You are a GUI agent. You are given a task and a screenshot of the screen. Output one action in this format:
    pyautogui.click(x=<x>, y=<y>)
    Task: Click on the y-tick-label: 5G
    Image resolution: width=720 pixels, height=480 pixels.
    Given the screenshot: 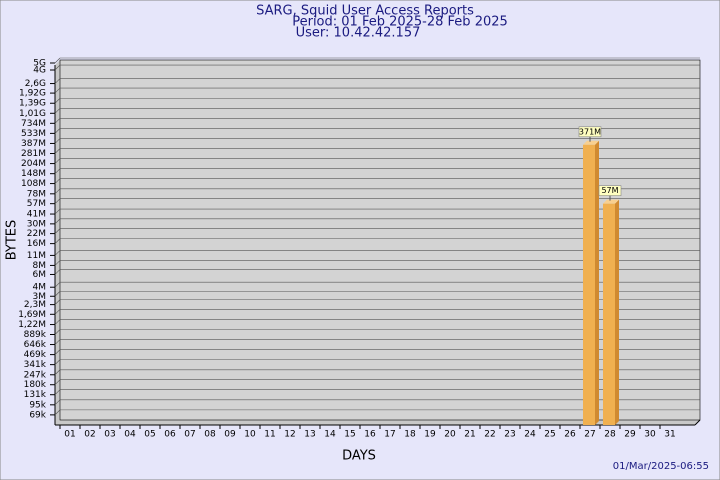 What is the action you would take?
    pyautogui.click(x=39, y=63)
    